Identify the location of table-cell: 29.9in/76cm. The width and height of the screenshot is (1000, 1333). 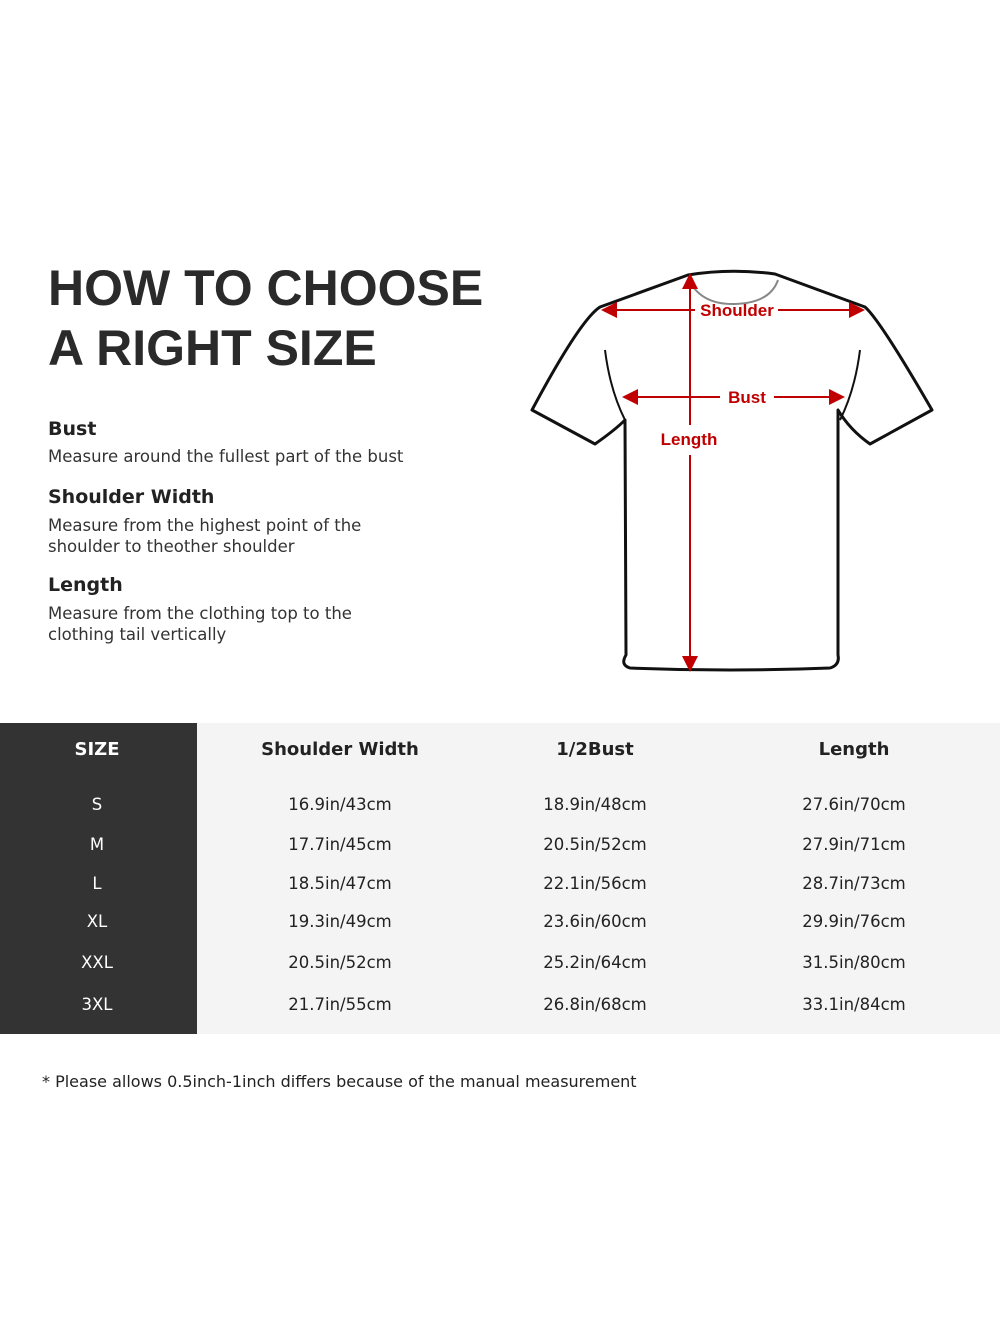
(854, 921).